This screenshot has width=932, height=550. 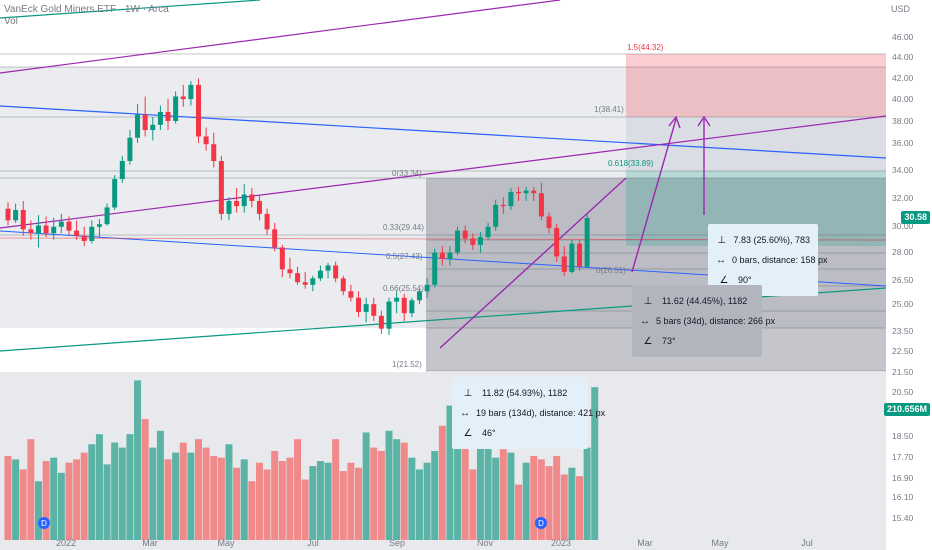 What do you see at coordinates (771, 240) in the screenshot?
I see `tooltip-1-range: 7.83 (25.60%), 783` at bounding box center [771, 240].